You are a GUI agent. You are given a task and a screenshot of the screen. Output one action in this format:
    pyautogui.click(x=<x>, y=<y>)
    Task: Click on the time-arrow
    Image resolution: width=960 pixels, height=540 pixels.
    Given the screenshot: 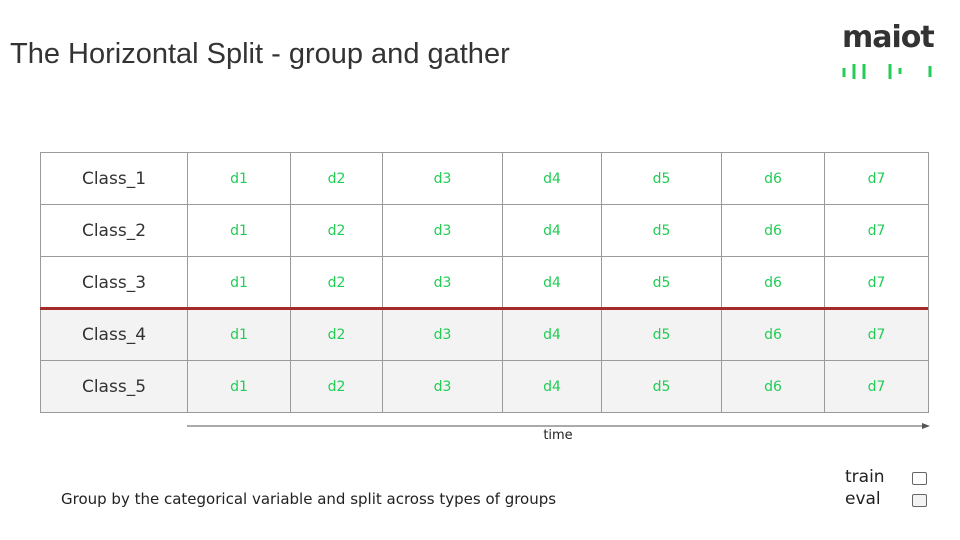 What is the action you would take?
    pyautogui.click(x=558, y=426)
    